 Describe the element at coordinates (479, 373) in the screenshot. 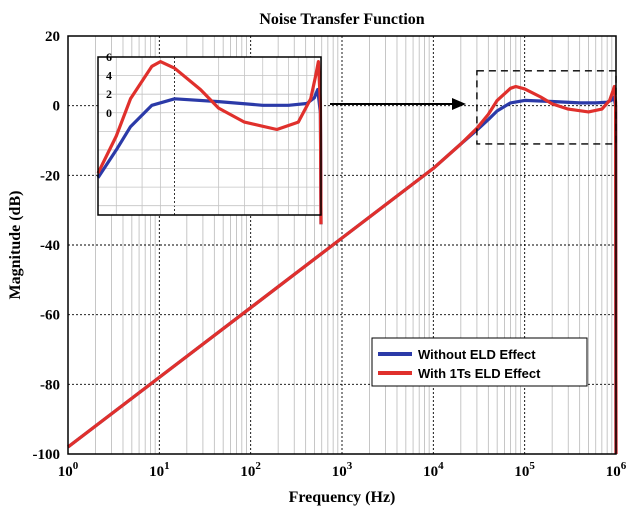

I see `legend-label: With 1Ts ELD Effect` at that location.